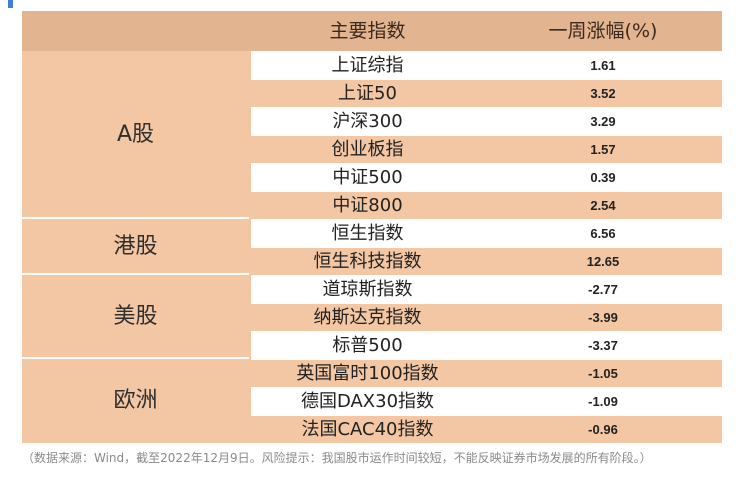  What do you see at coordinates (486, 345) in the screenshot?
I see `table-row: 标普500 -3.37` at bounding box center [486, 345].